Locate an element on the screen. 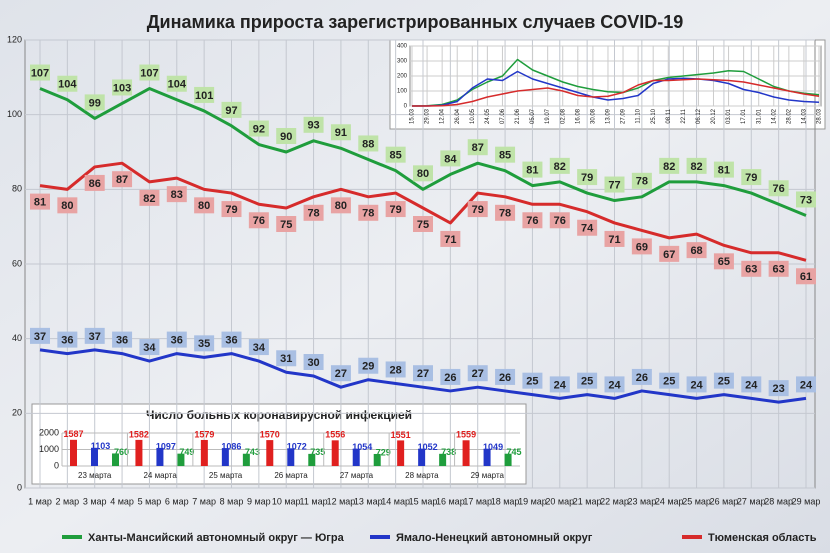 This screenshot has width=830, height=553. x-tick-label: 3 мар is located at coordinates (95, 501).